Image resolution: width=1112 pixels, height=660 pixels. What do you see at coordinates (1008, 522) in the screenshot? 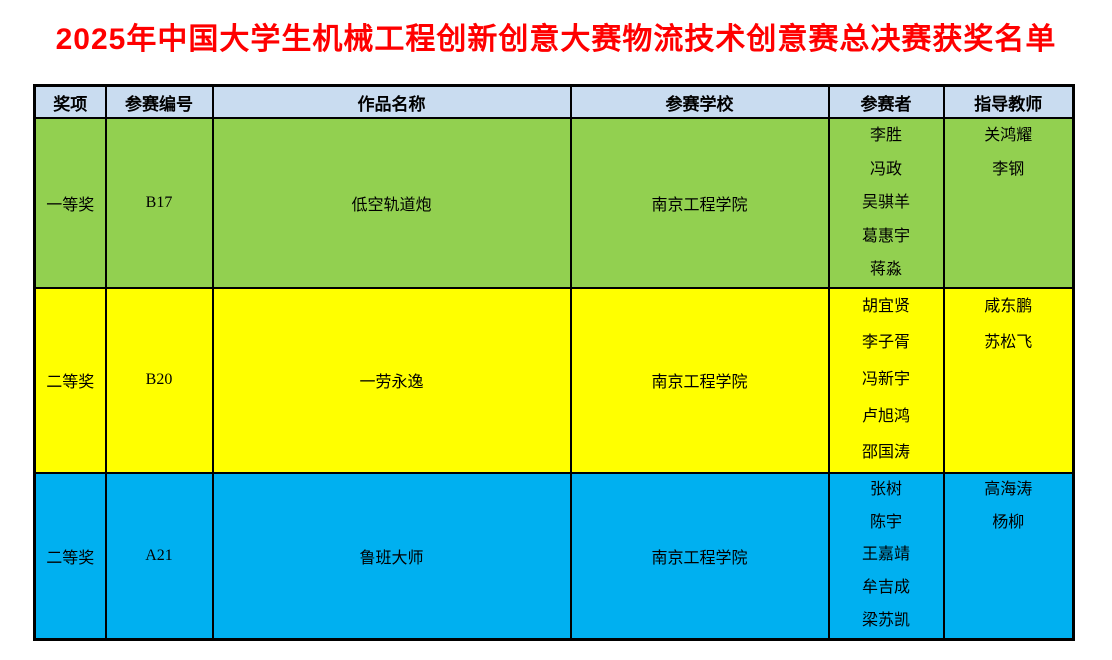
I see `advisor-name: 杨柳` at bounding box center [1008, 522].